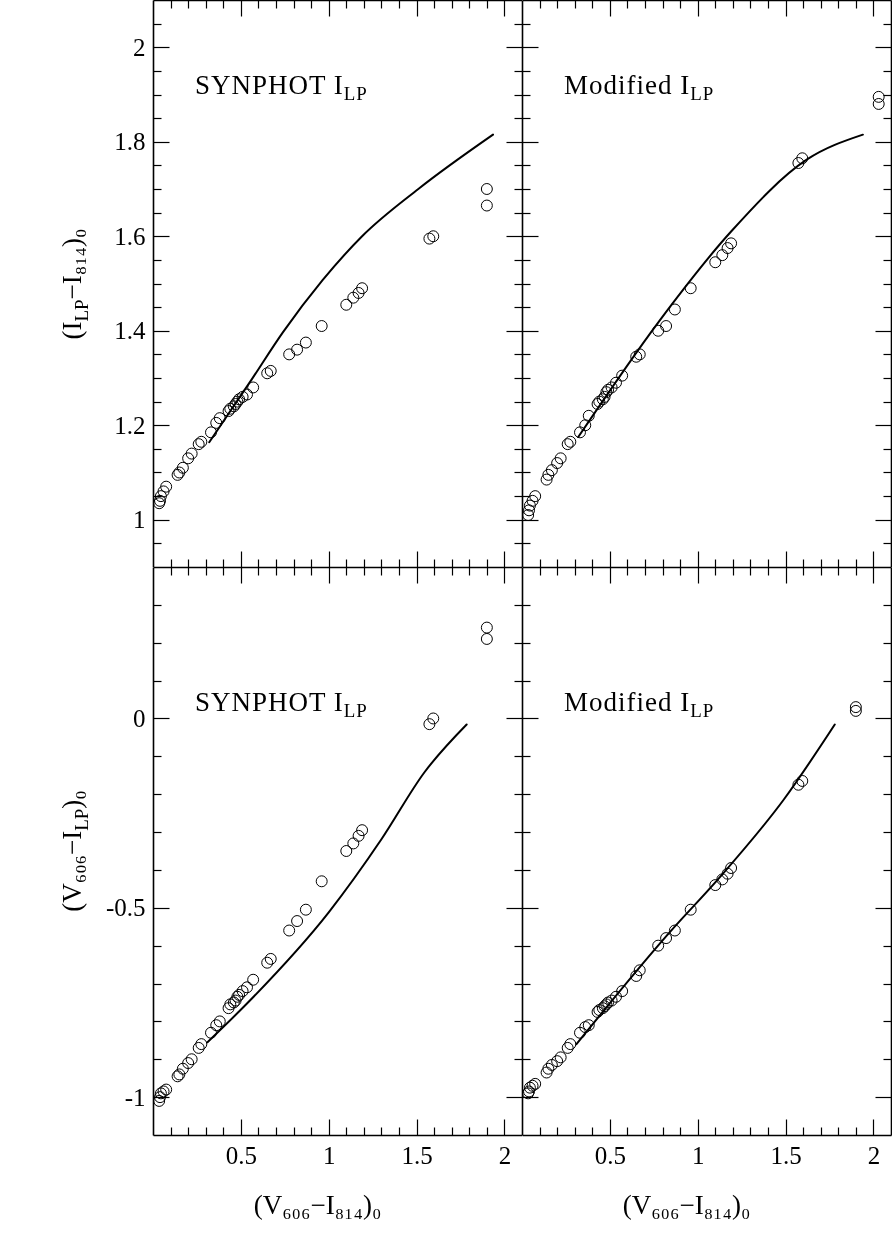 This screenshot has width=892, height=1247. Describe the element at coordinates (329, 1155) in the screenshot. I see `x-tick-label: 1` at that location.